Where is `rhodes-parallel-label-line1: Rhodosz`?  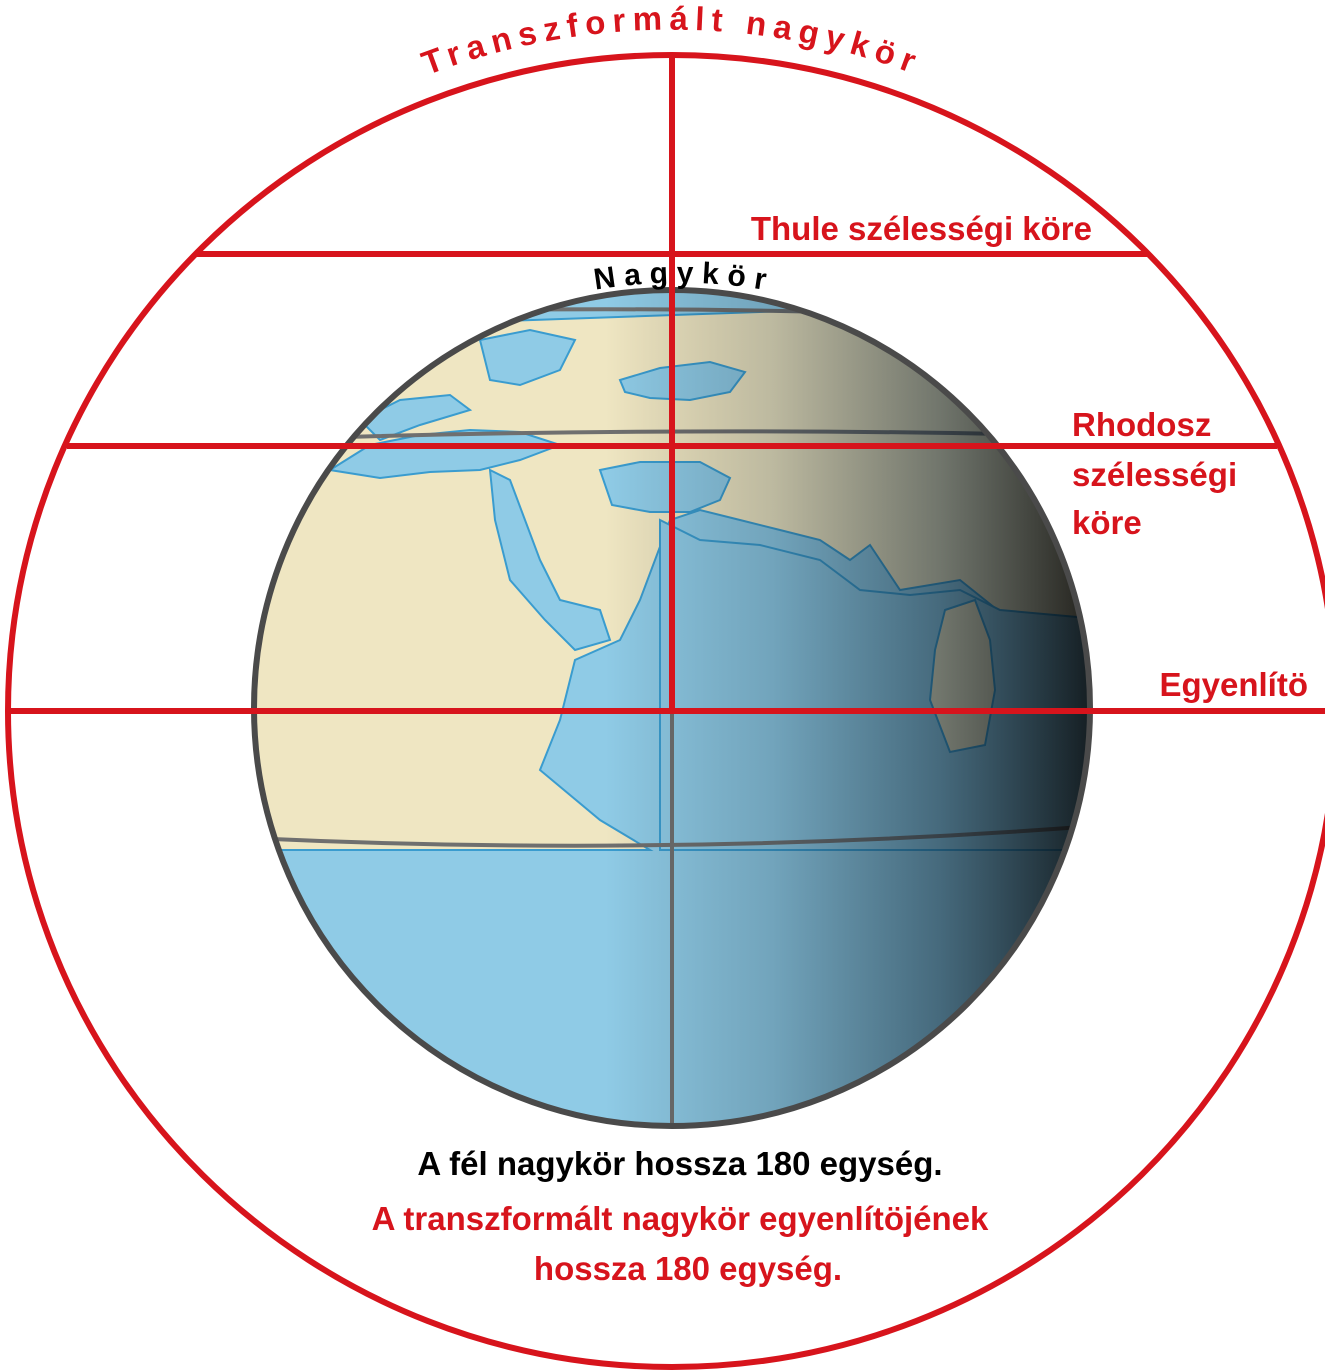
rhodes-parallel-label-line1: Rhodosz is located at coordinates (1141, 424).